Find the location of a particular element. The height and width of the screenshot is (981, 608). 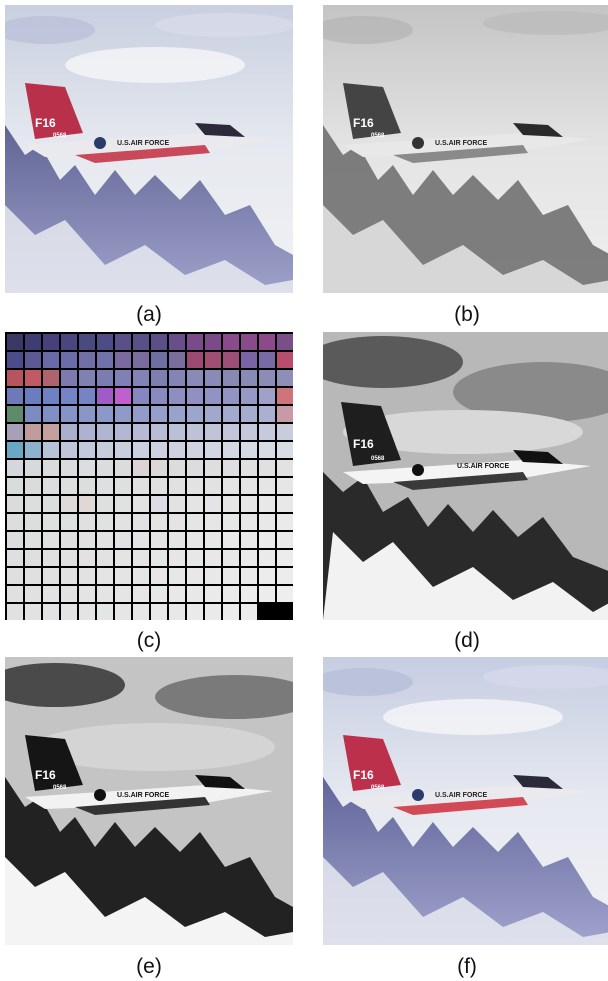

panel-d-contrast-jet: F16 0568 U.S.AIR FORCE is located at coordinates (465, 476).